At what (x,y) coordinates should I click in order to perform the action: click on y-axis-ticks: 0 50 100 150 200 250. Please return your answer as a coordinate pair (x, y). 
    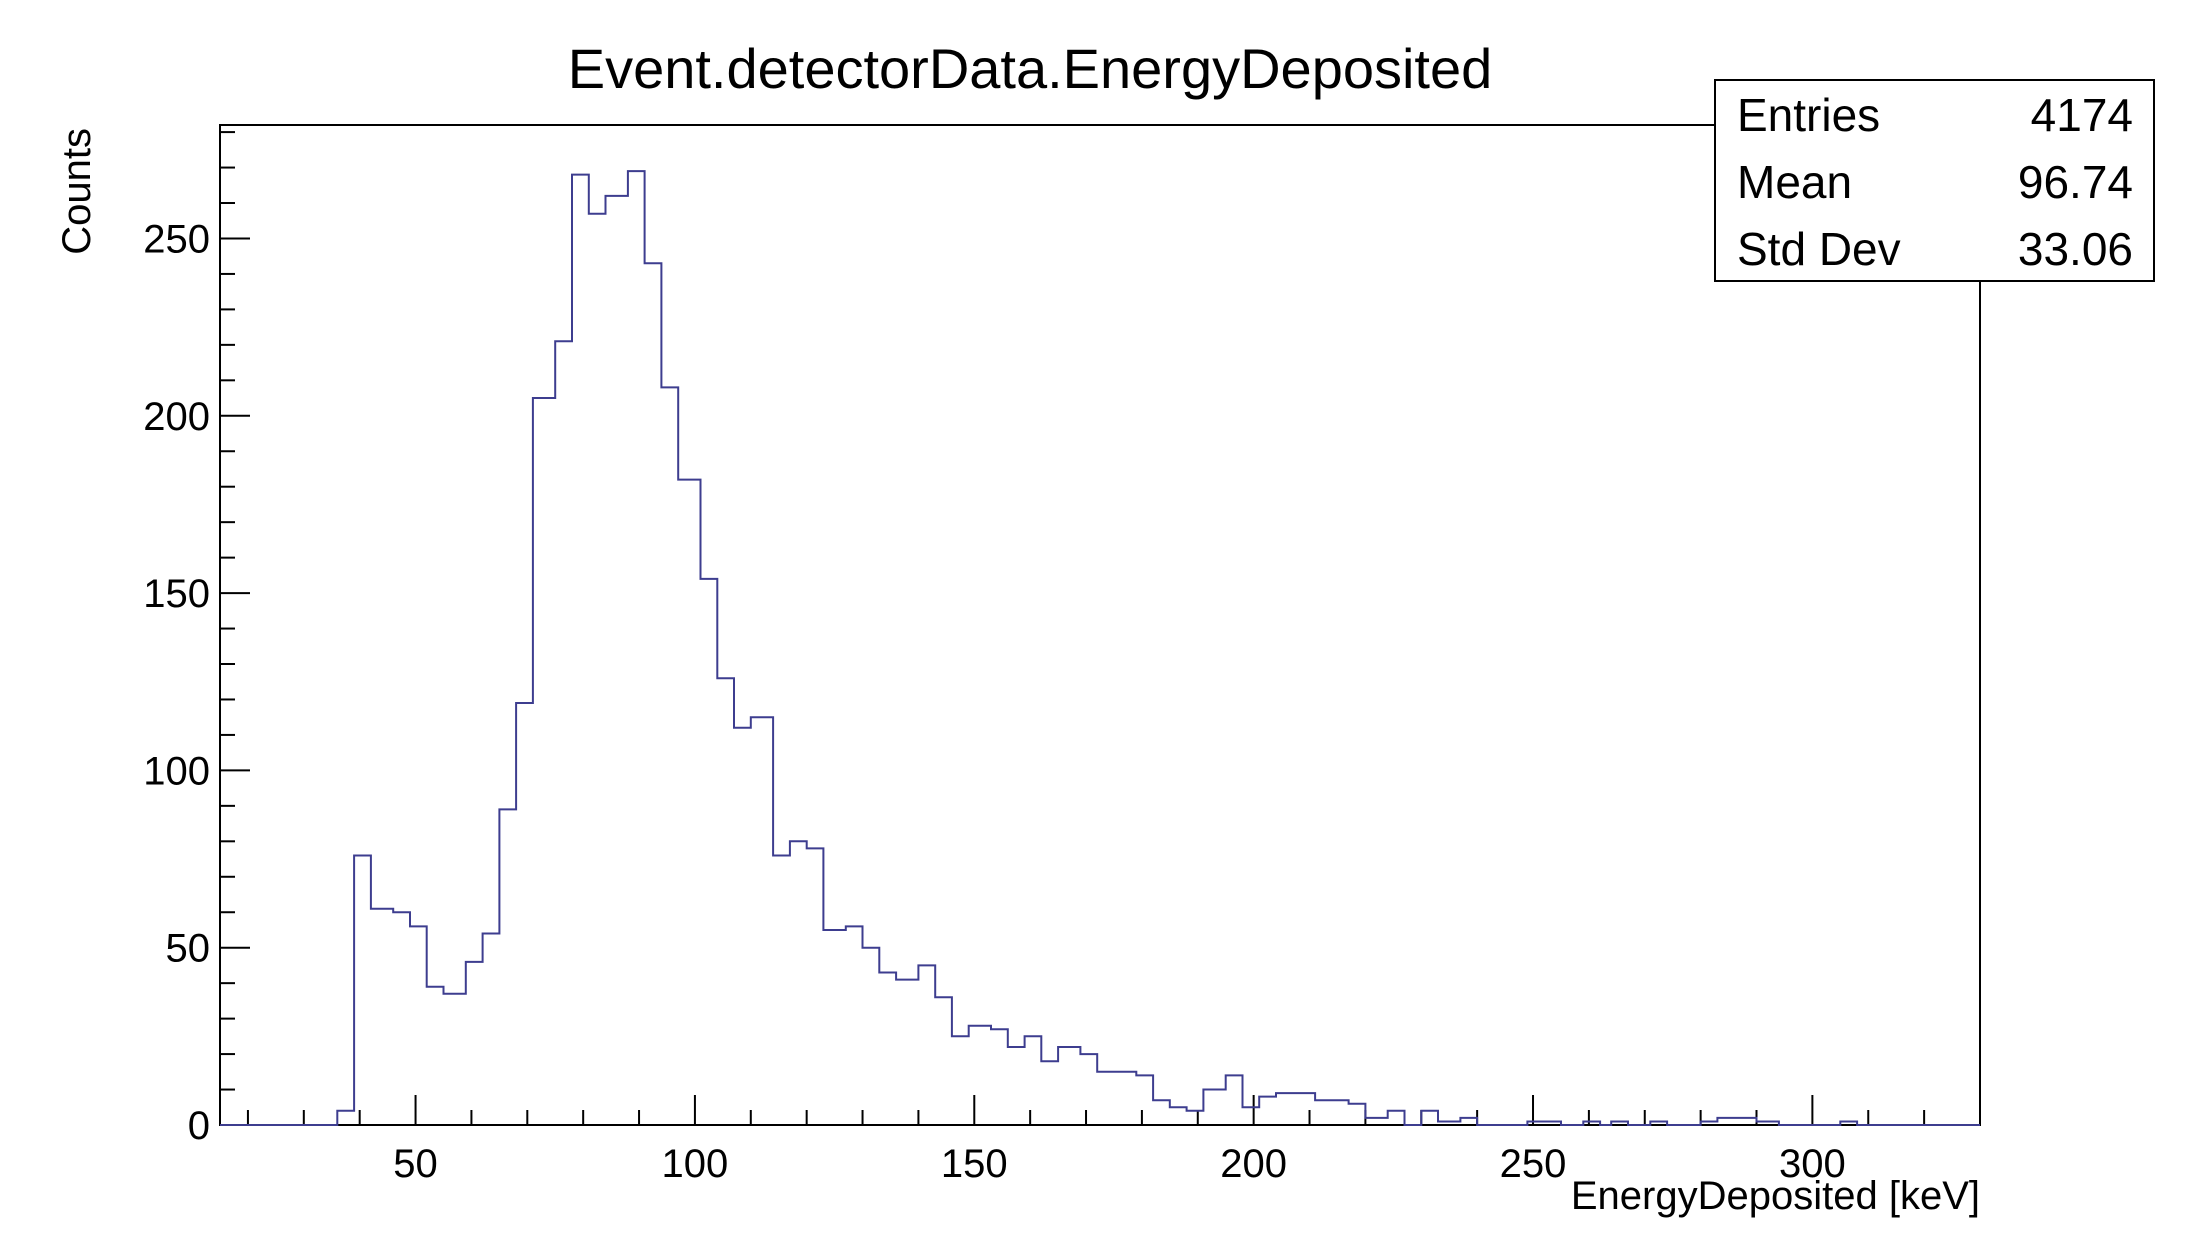
    Looking at the image, I should click on (196, 639).